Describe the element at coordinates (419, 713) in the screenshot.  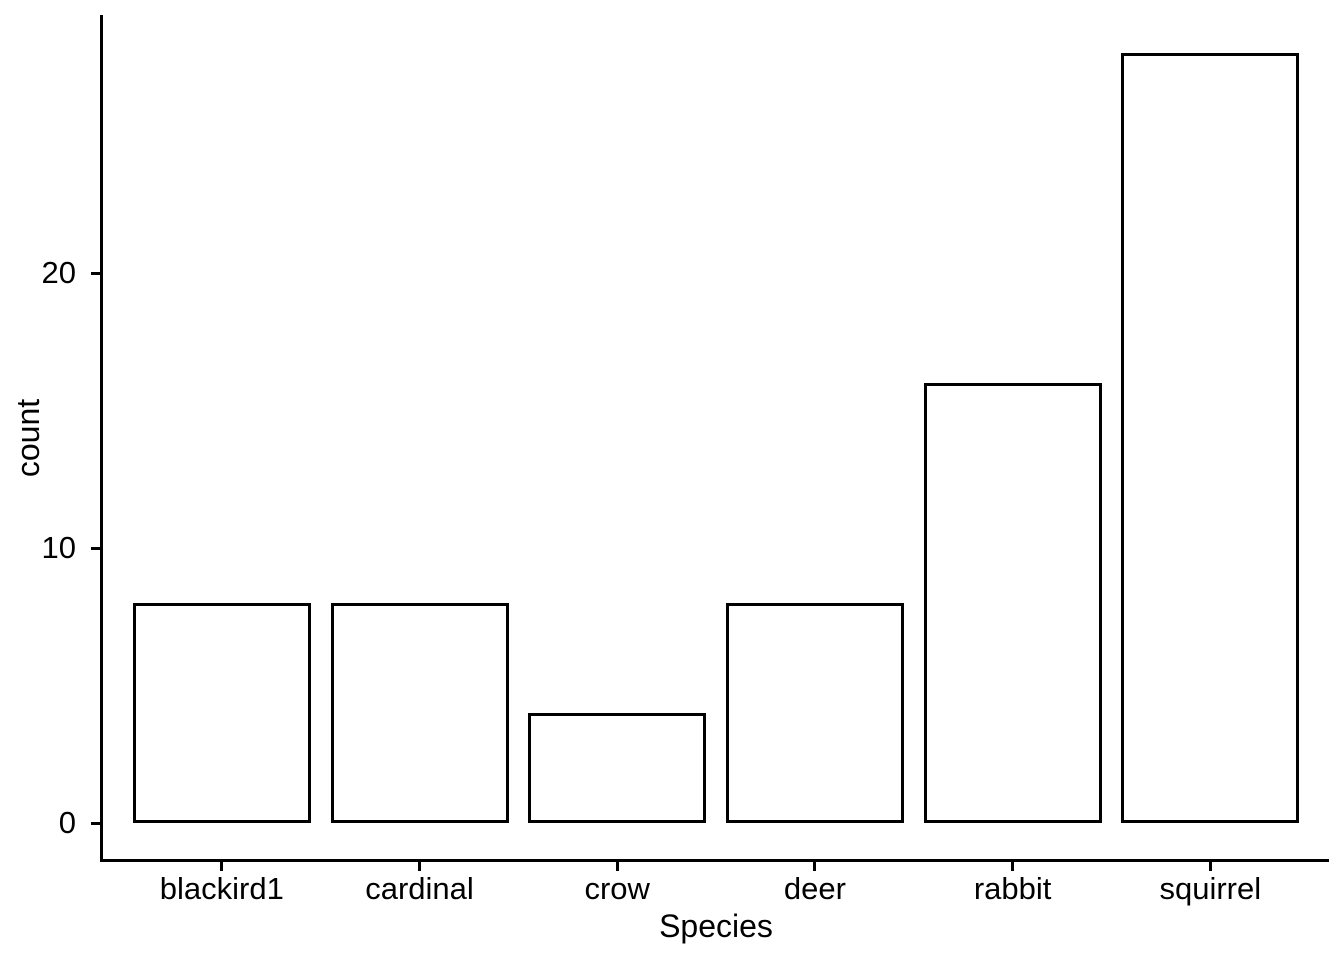
I see `bar-cardinal` at that location.